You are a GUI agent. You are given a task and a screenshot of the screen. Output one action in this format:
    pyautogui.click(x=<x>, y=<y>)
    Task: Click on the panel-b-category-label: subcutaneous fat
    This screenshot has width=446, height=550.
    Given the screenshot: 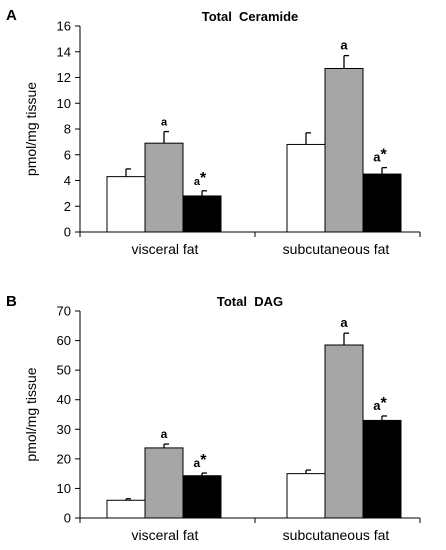 What is the action you would take?
    pyautogui.click(x=336, y=535)
    